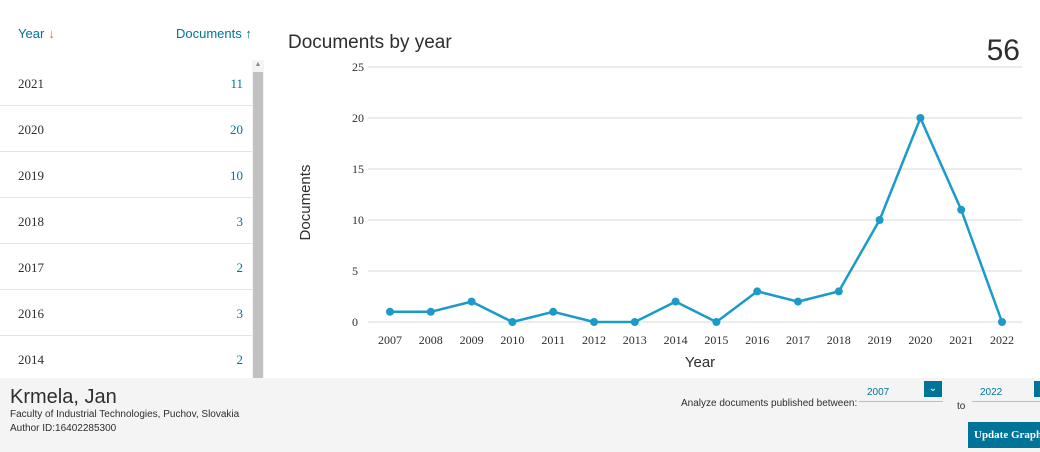 The width and height of the screenshot is (1040, 452). What do you see at coordinates (358, 118) in the screenshot?
I see `y-tick-label: 20` at bounding box center [358, 118].